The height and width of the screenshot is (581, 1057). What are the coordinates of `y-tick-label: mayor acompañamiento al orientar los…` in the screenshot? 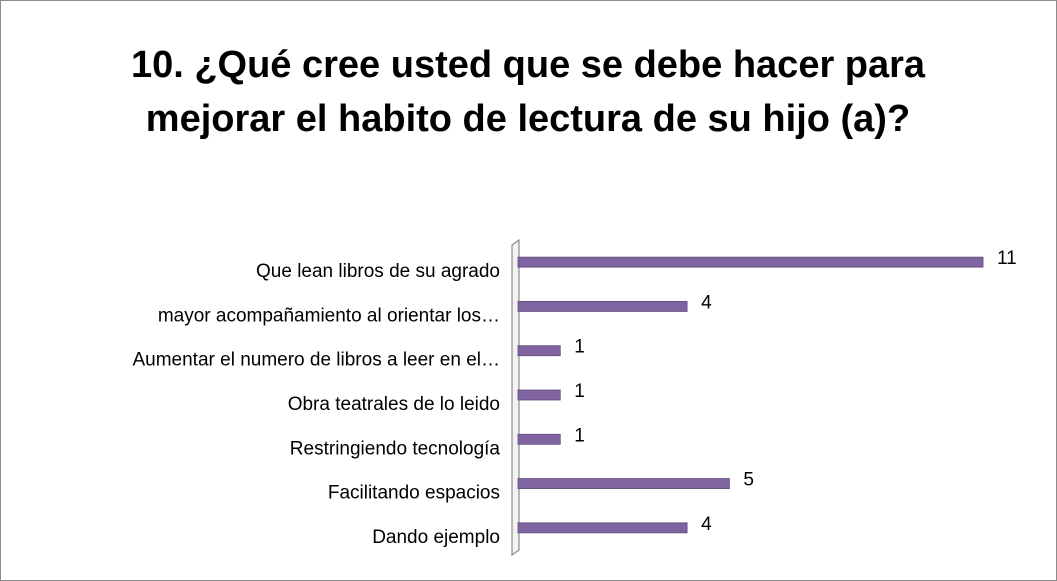 It's located at (329, 315).